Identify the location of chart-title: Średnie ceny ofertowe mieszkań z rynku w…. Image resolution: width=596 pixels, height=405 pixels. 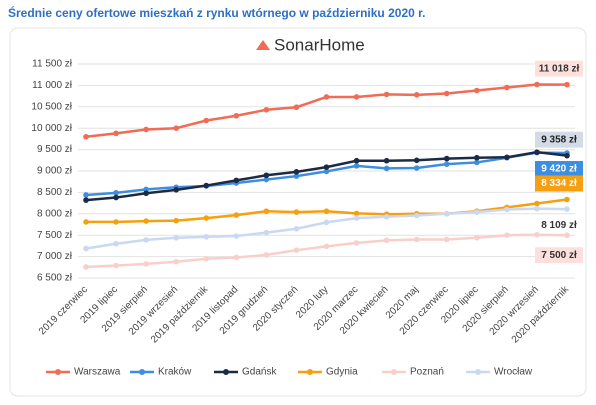
(216, 12).